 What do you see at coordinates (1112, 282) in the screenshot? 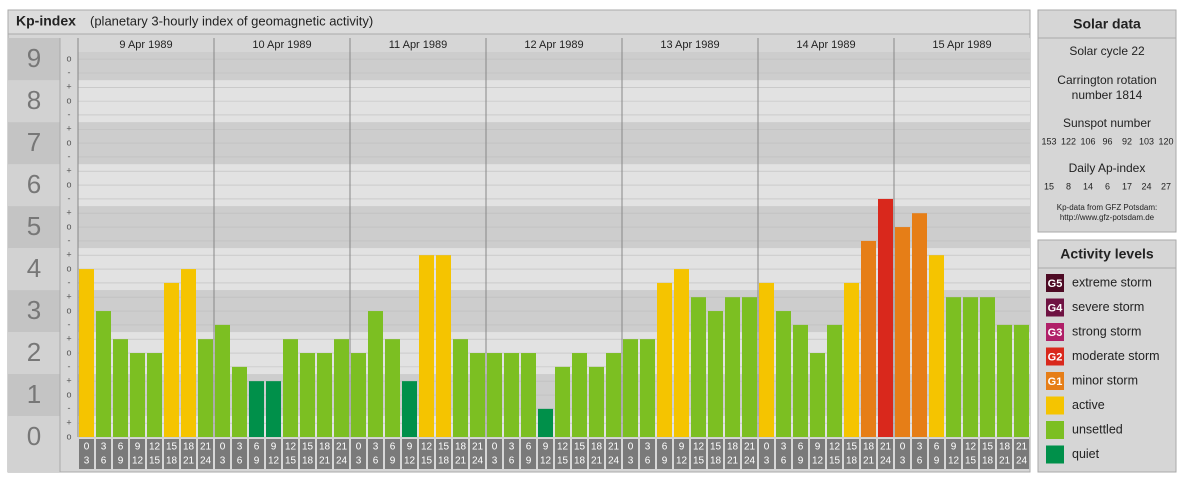
I see `legend-label: extreme storm` at bounding box center [1112, 282].